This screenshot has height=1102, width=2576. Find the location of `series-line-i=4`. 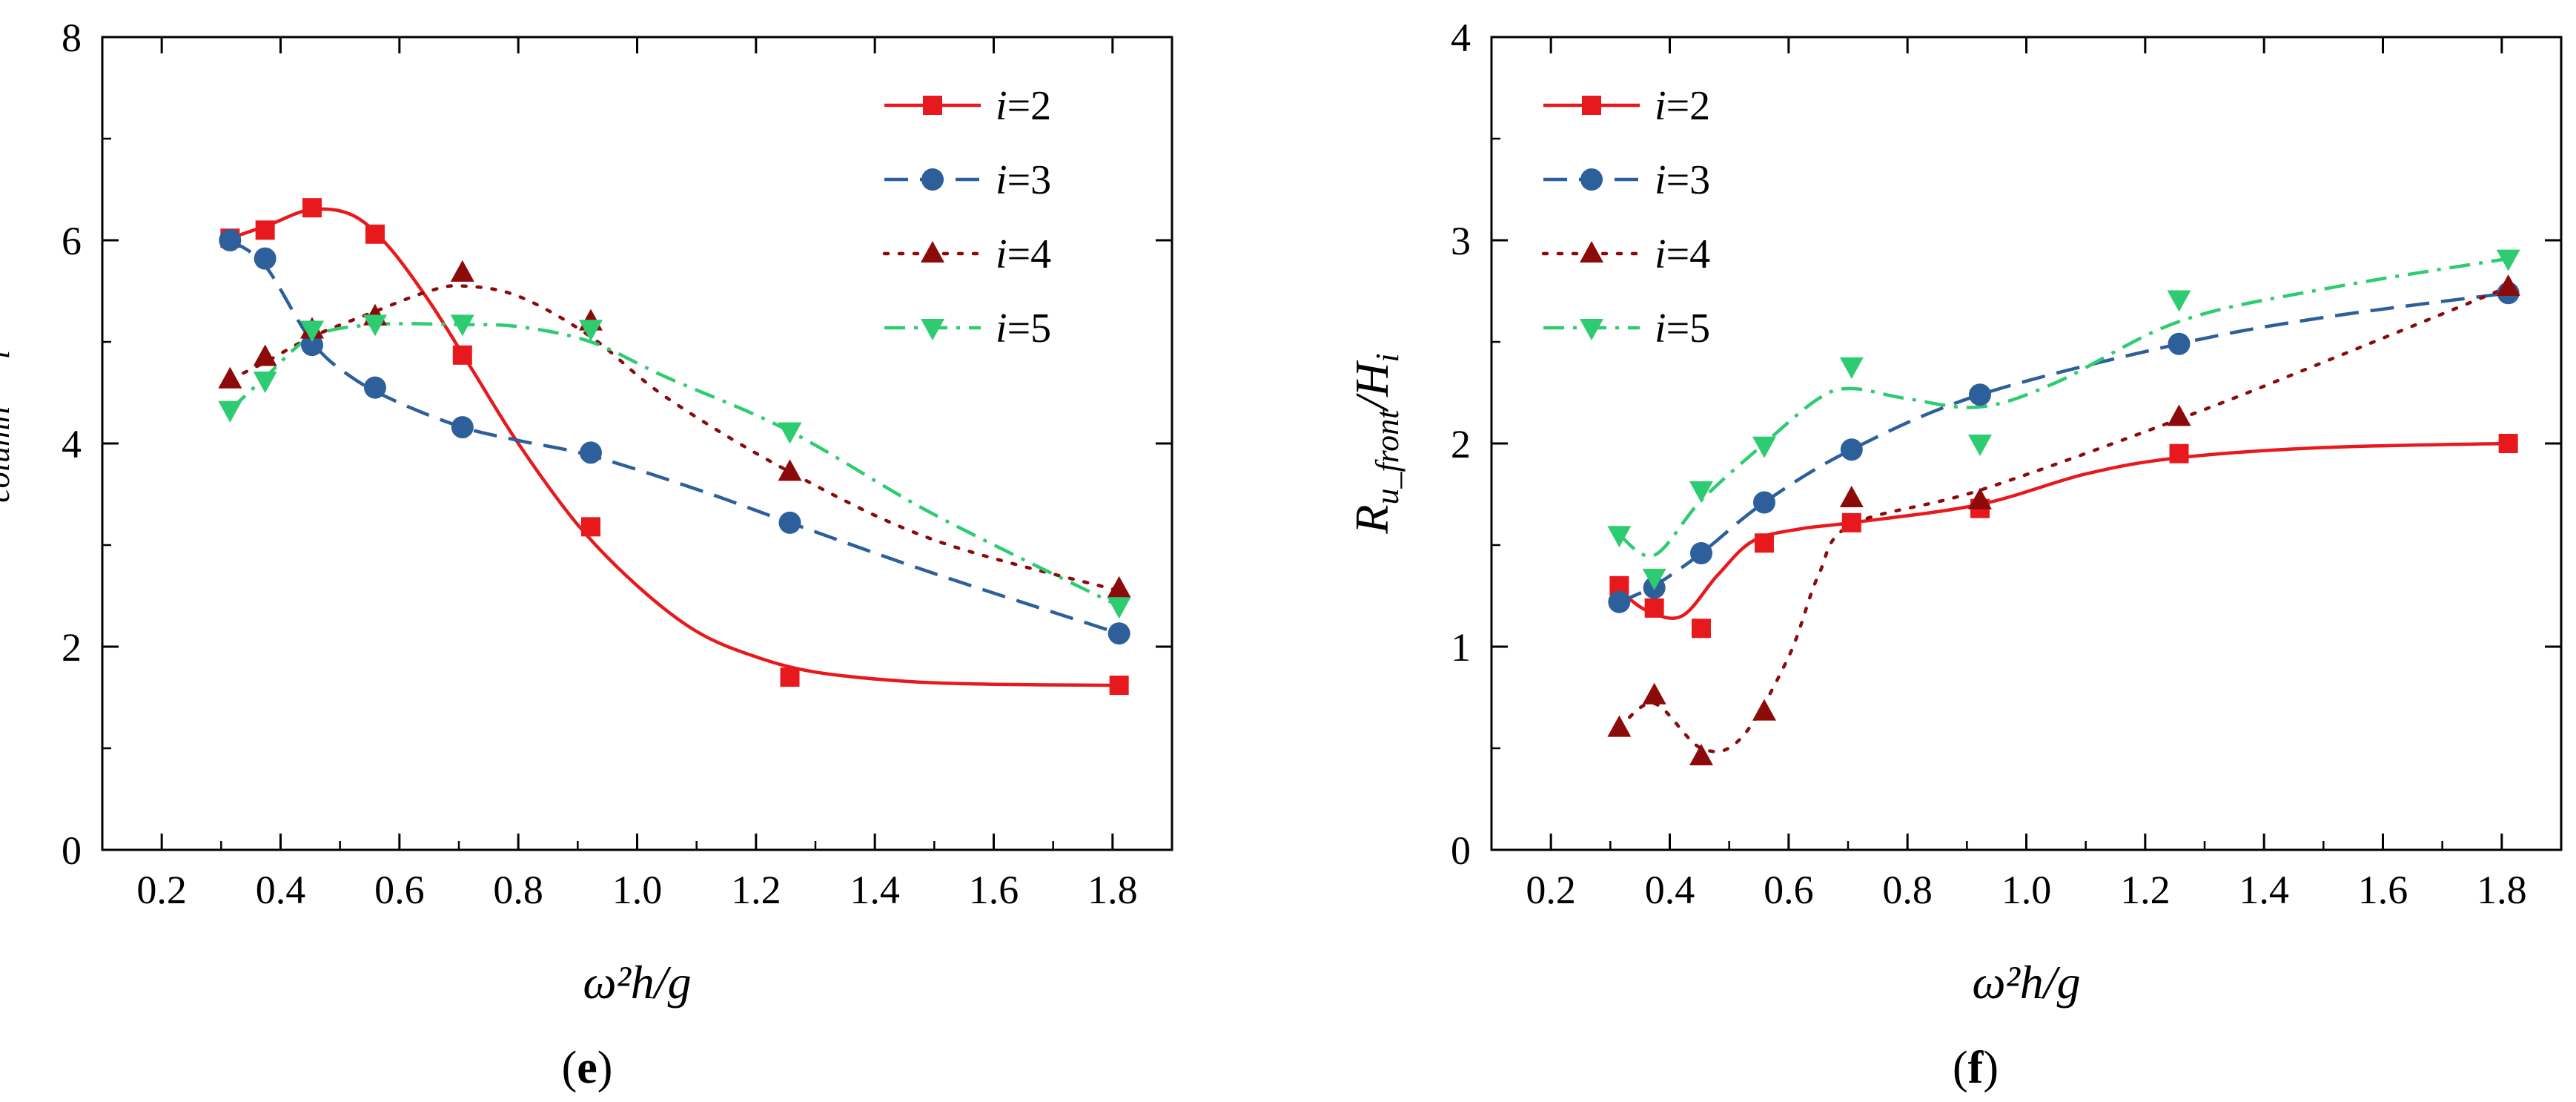

series-line-i=4 is located at coordinates (2064, 519).